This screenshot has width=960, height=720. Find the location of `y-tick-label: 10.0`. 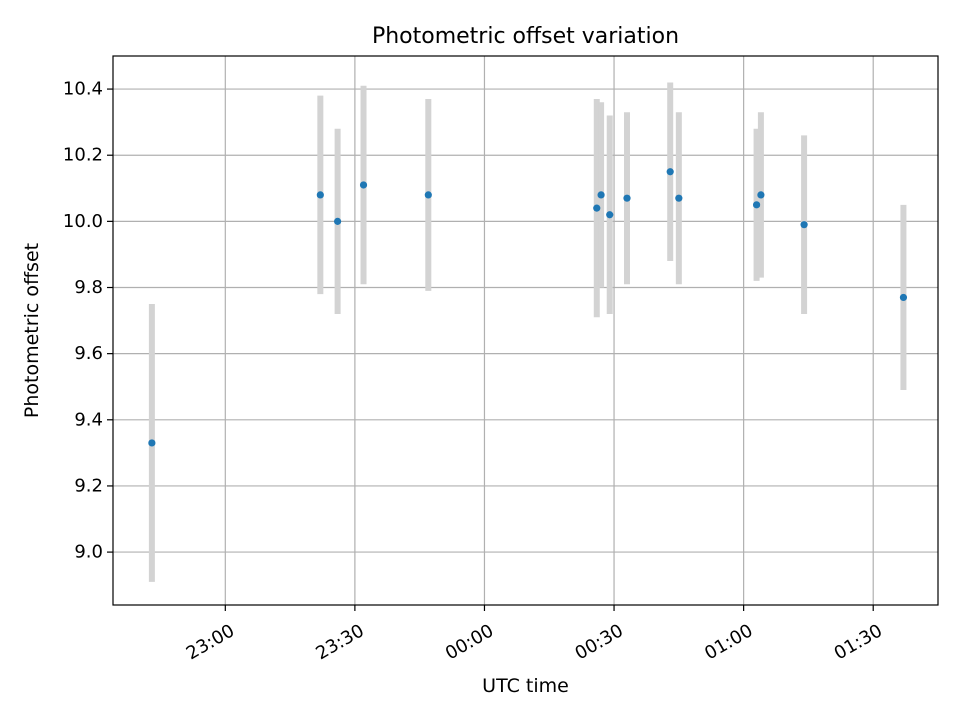

y-tick-label: 10.0 is located at coordinates (83, 221).